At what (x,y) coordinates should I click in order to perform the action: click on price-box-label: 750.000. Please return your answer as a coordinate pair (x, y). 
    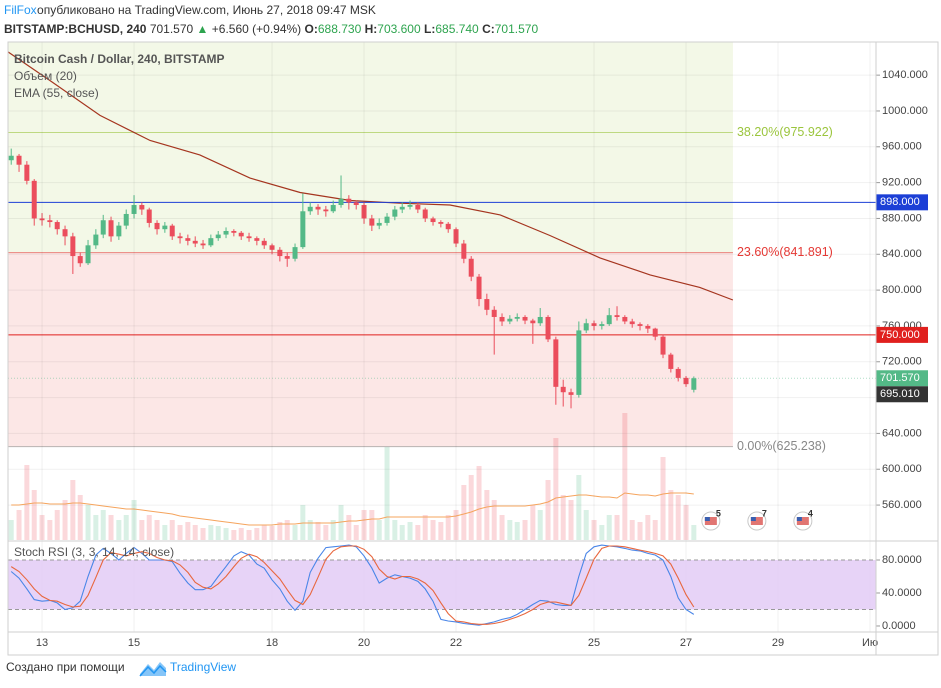
    Looking at the image, I should click on (900, 335).